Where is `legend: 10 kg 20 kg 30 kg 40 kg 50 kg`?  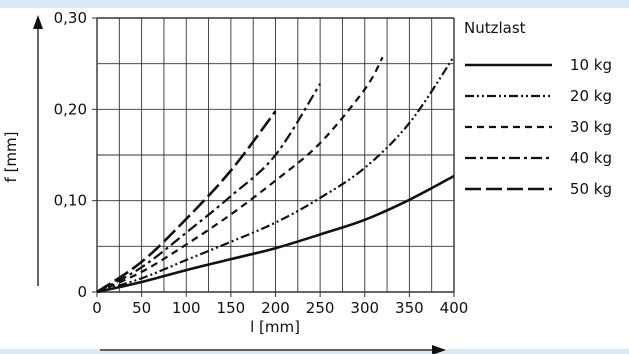 legend: 10 kg 20 kg 30 kg 40 kg 50 kg is located at coordinates (538, 127).